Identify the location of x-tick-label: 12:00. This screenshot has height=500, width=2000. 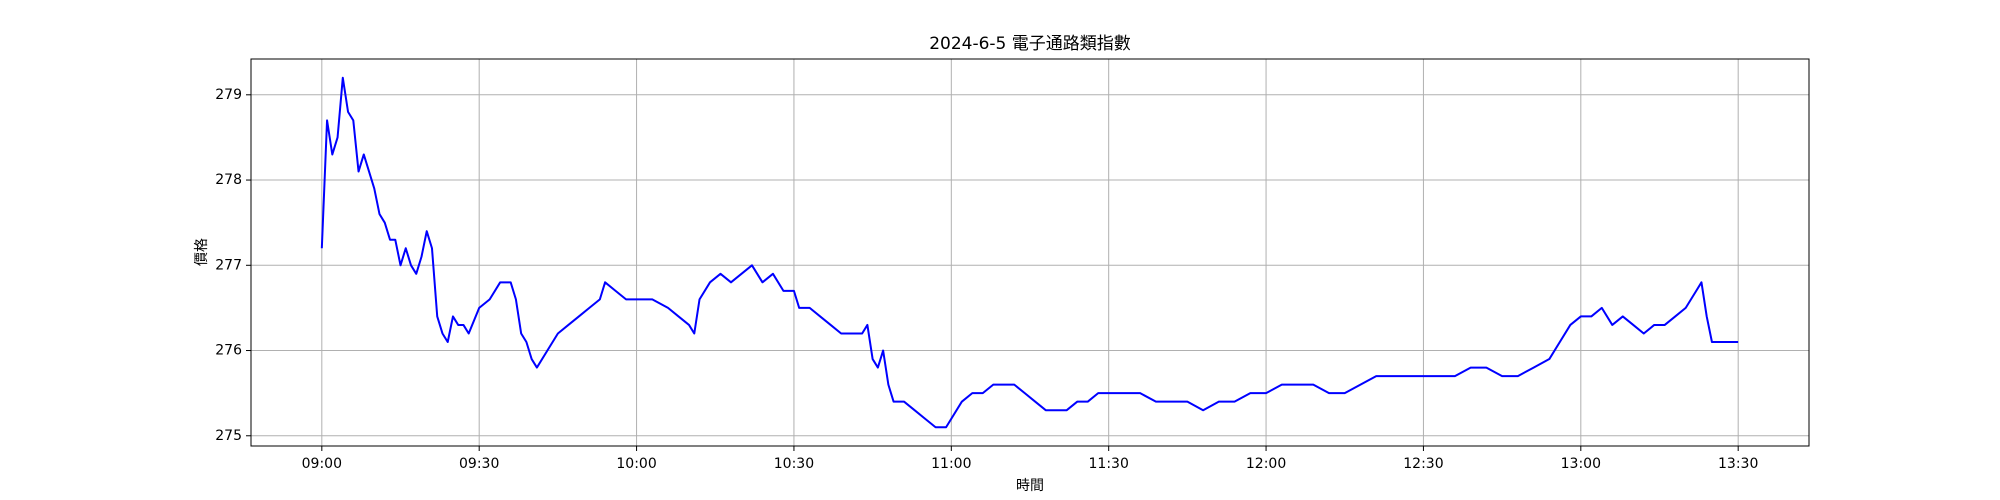
(1266, 464).